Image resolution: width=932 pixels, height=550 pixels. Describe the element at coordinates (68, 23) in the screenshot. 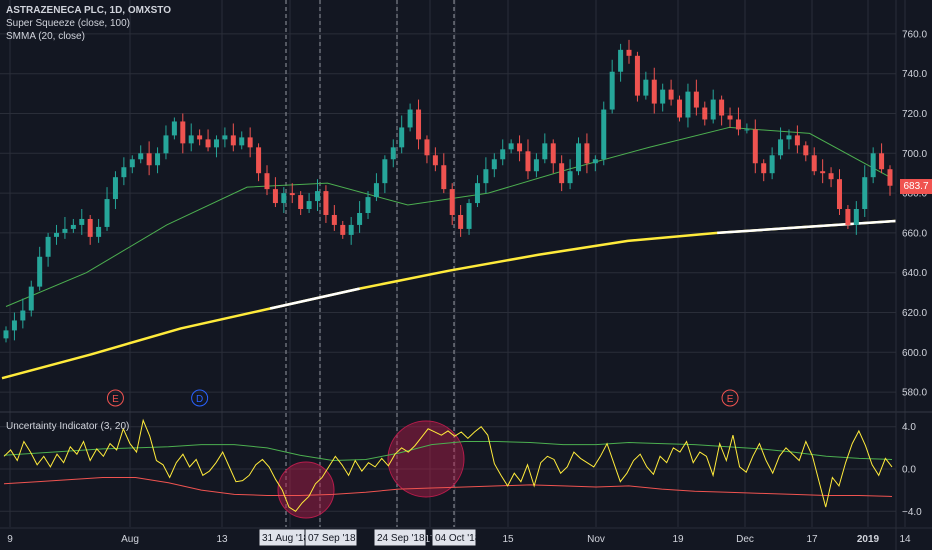

I see `indicator-super-squeeze-label: Super Squeeze (close, 100)` at that location.